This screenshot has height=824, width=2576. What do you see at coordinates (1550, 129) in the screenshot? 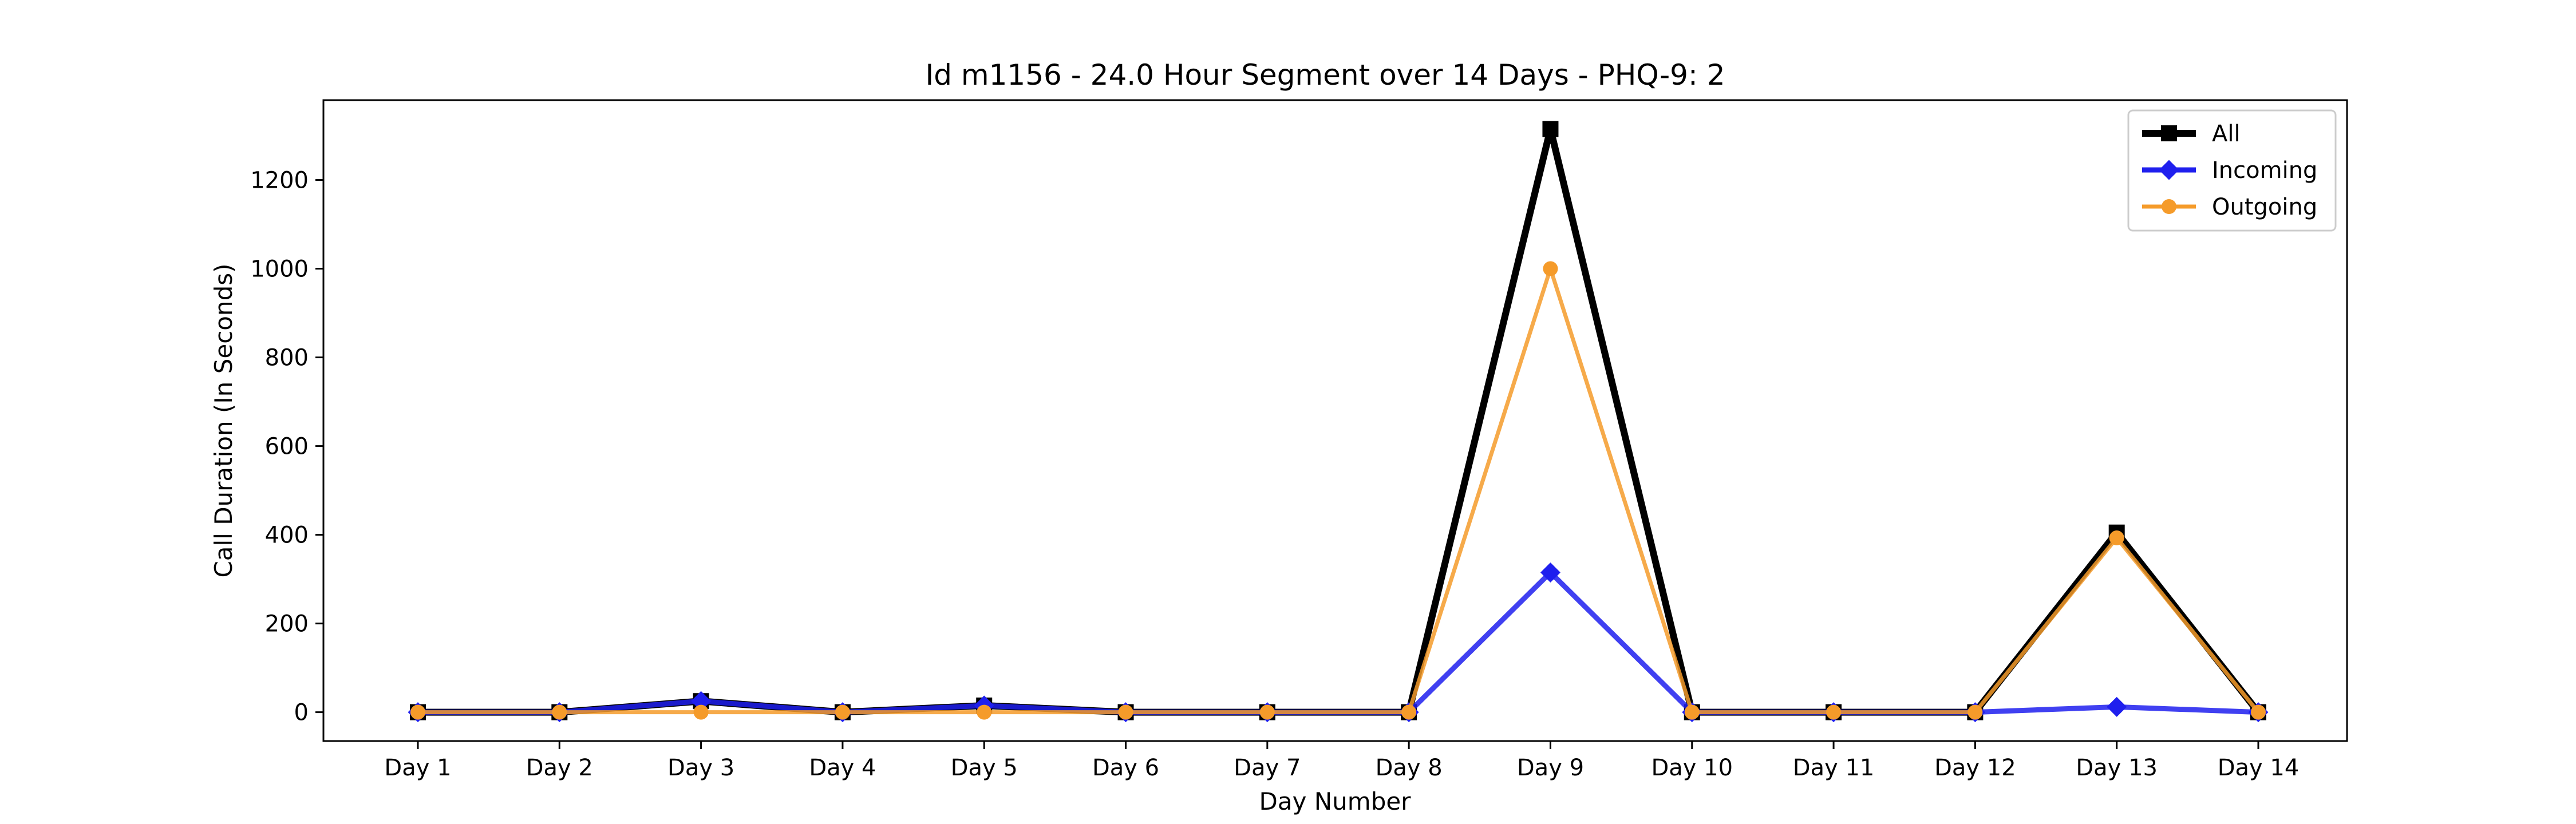
I see `data-point-all` at bounding box center [1550, 129].